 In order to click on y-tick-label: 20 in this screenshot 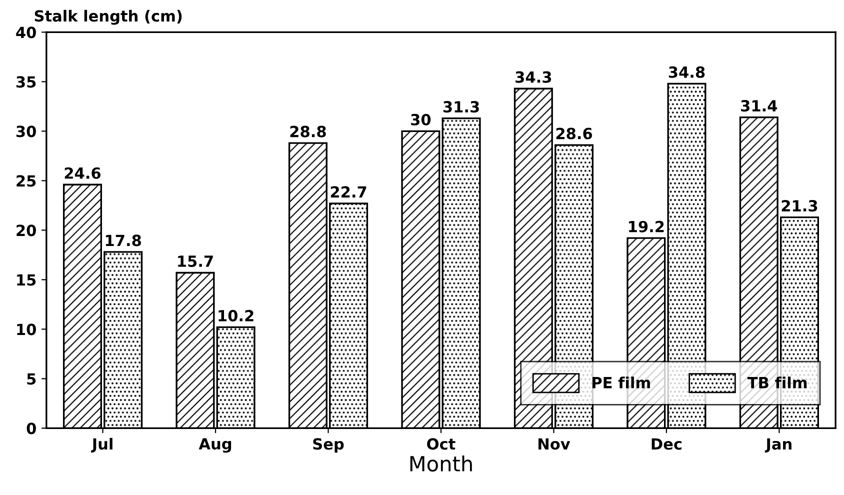, I will do `click(26, 230)`.